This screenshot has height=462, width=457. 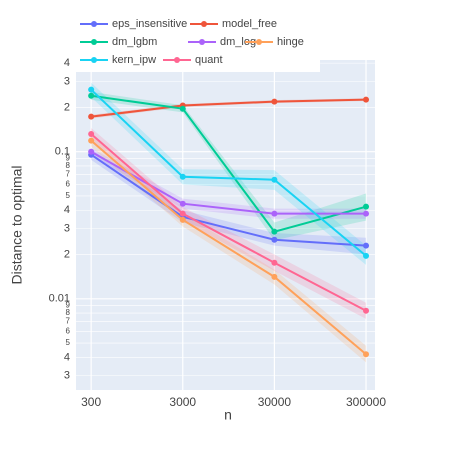 I want to click on x-tick-label: 300, so click(x=91, y=402).